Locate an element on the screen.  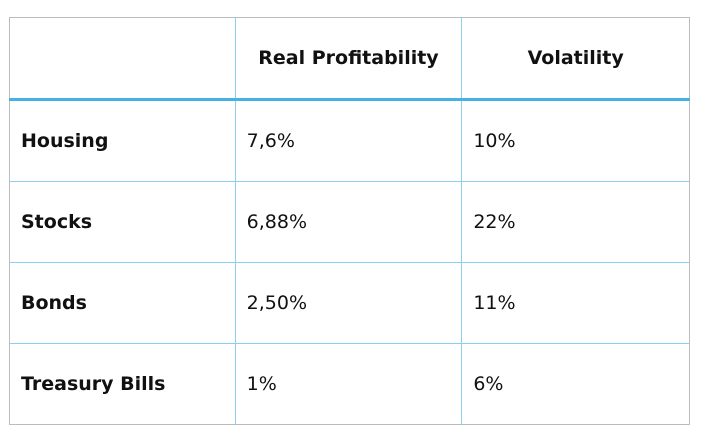
asset-name: Housing is located at coordinates (122, 140).